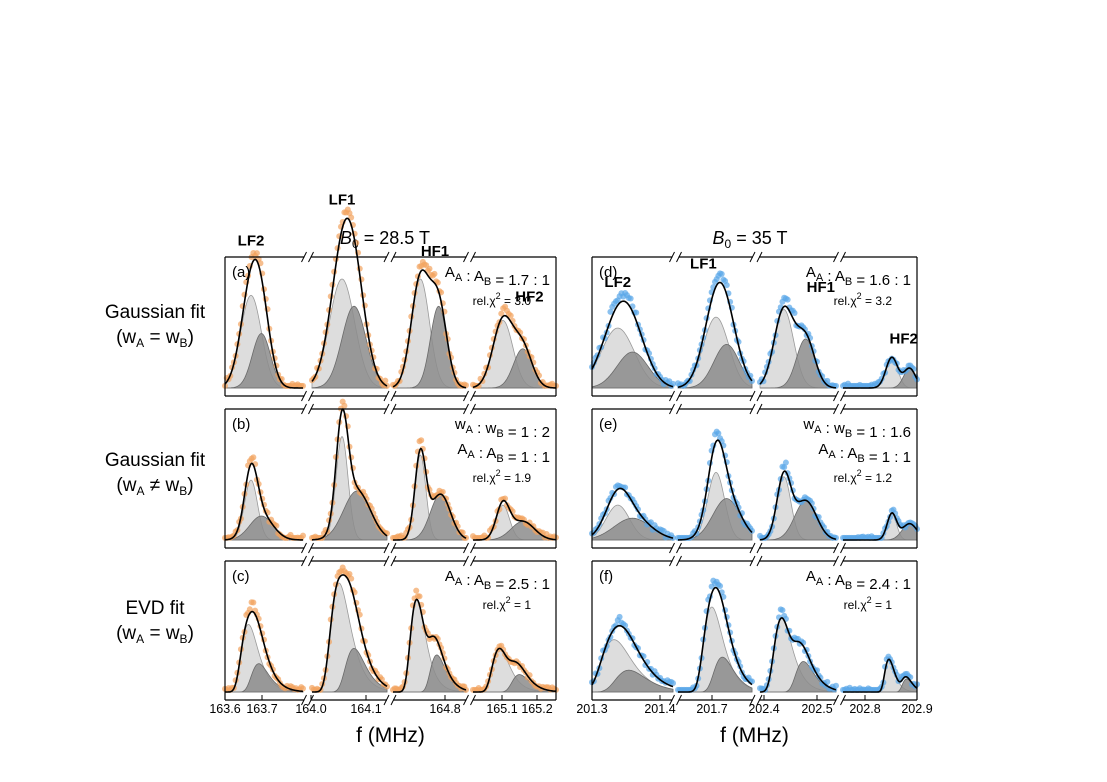 The height and width of the screenshot is (782, 1107). Describe the element at coordinates (155, 634) in the screenshot. I see `row-label-3-line2: (wA = wB)` at that location.